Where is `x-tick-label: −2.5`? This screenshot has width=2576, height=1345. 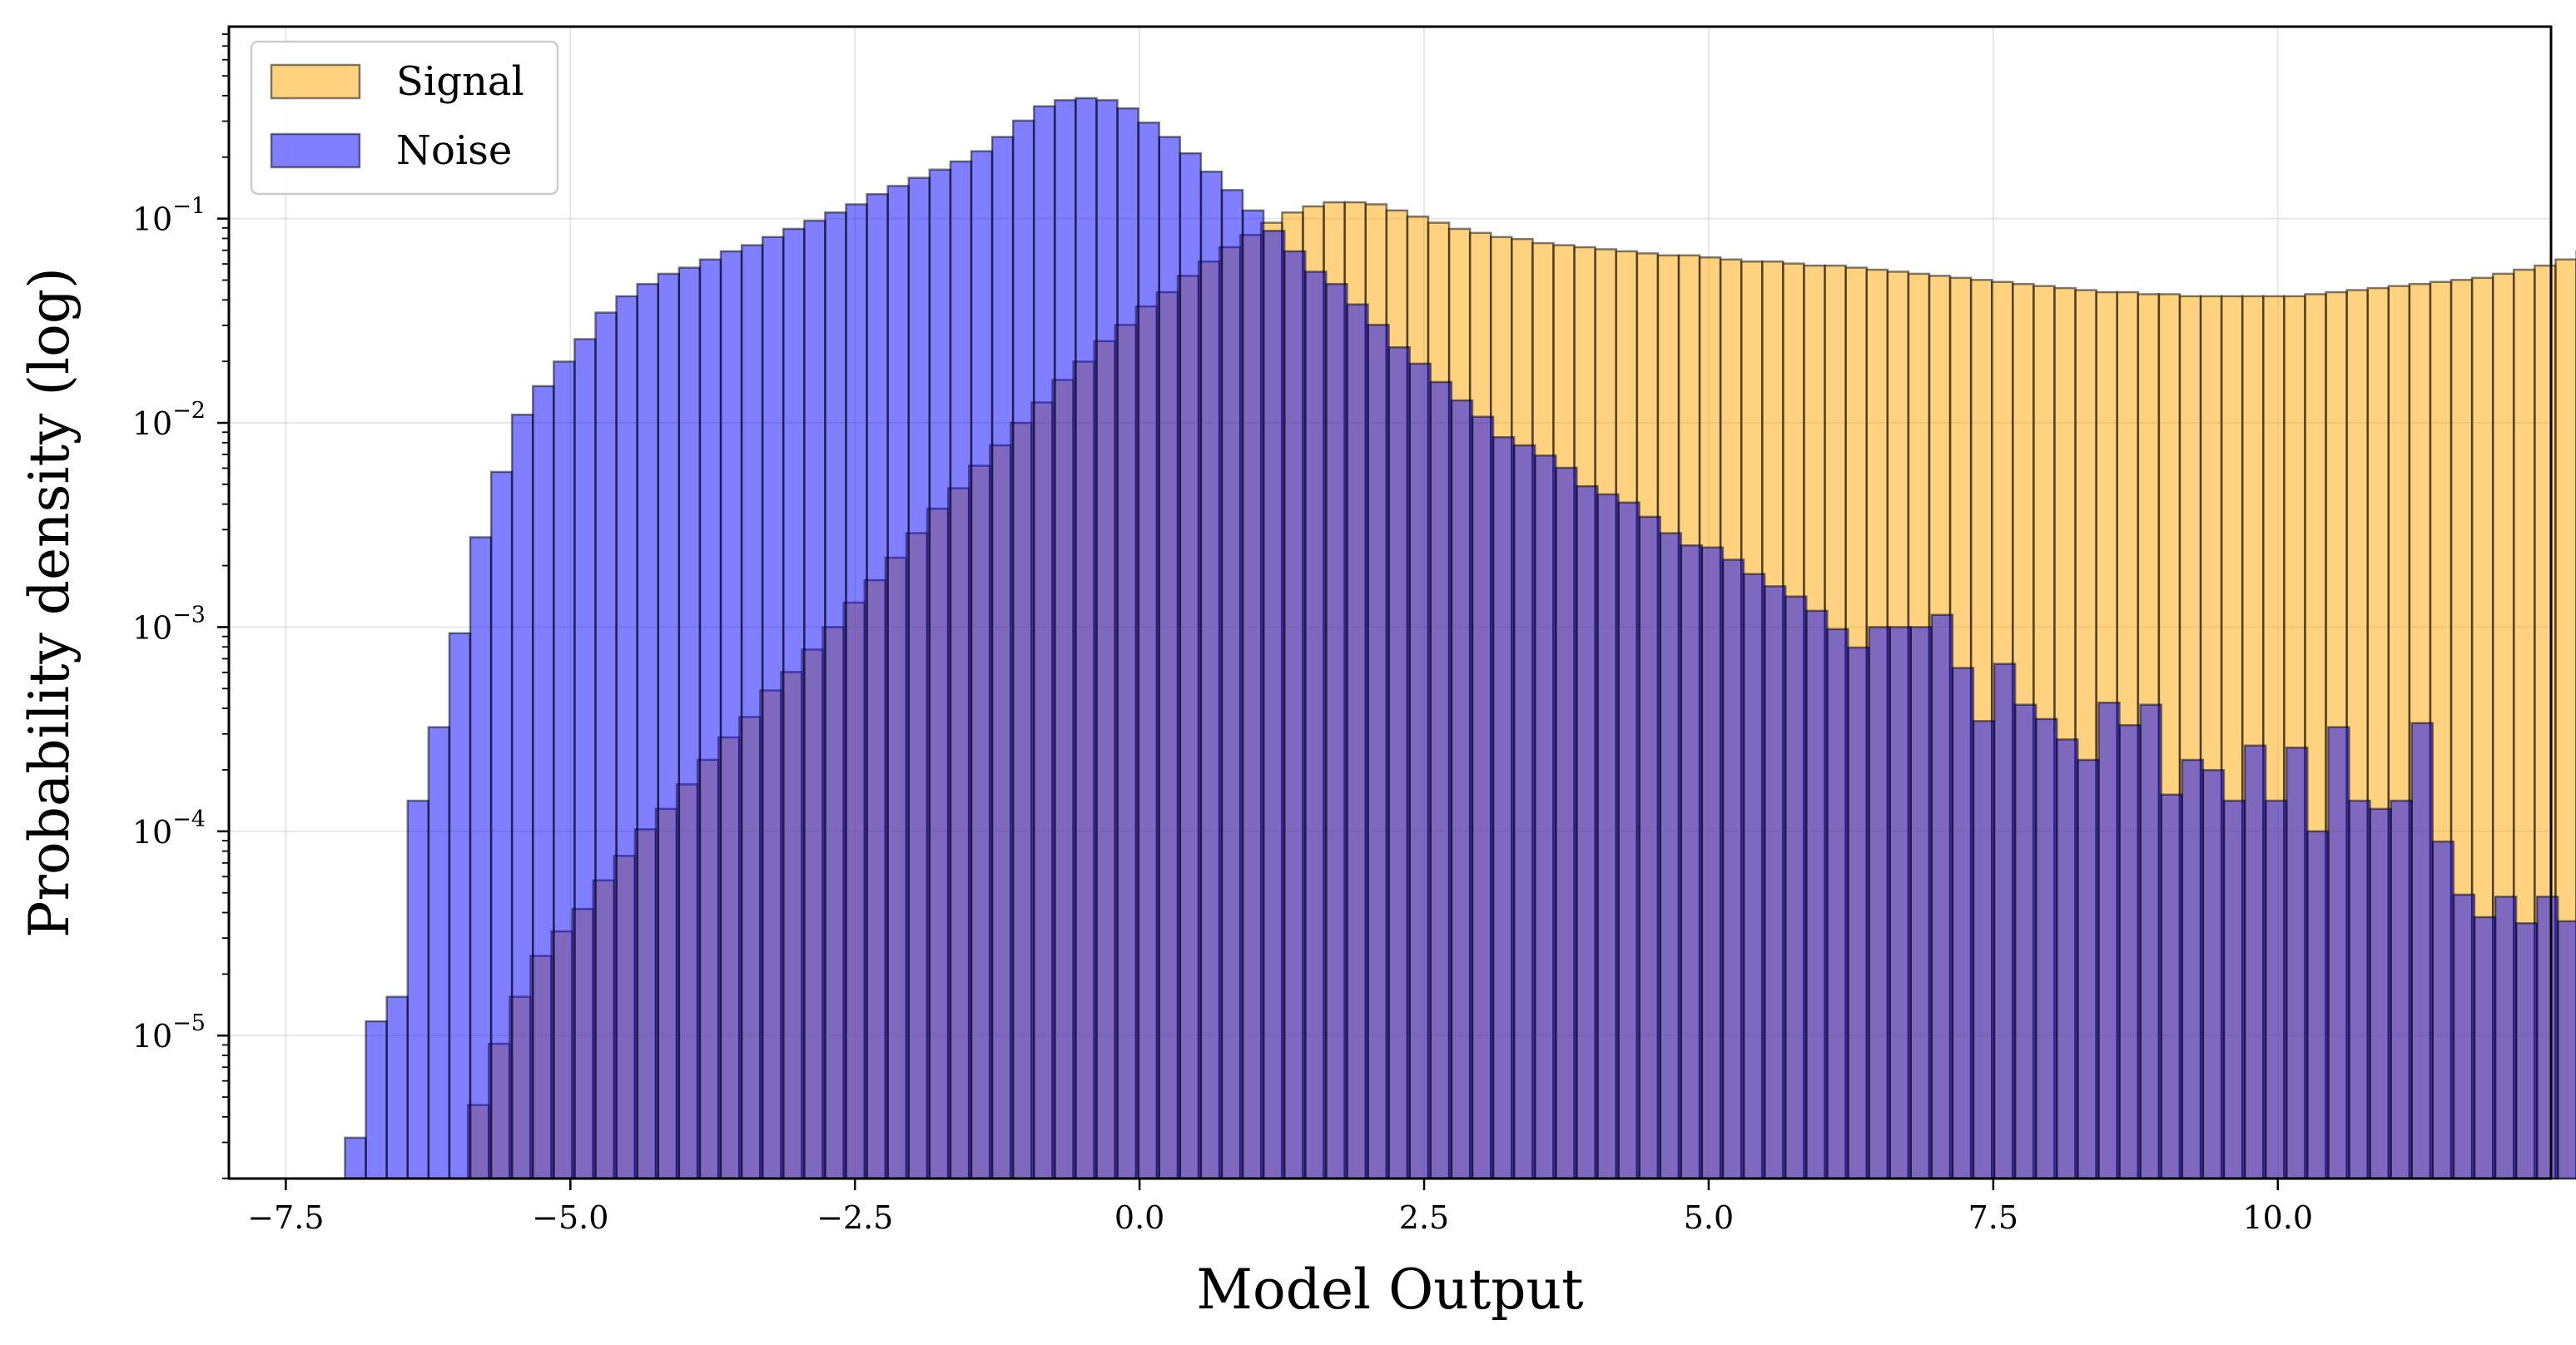
x-tick-label: −2.5 is located at coordinates (854, 1217).